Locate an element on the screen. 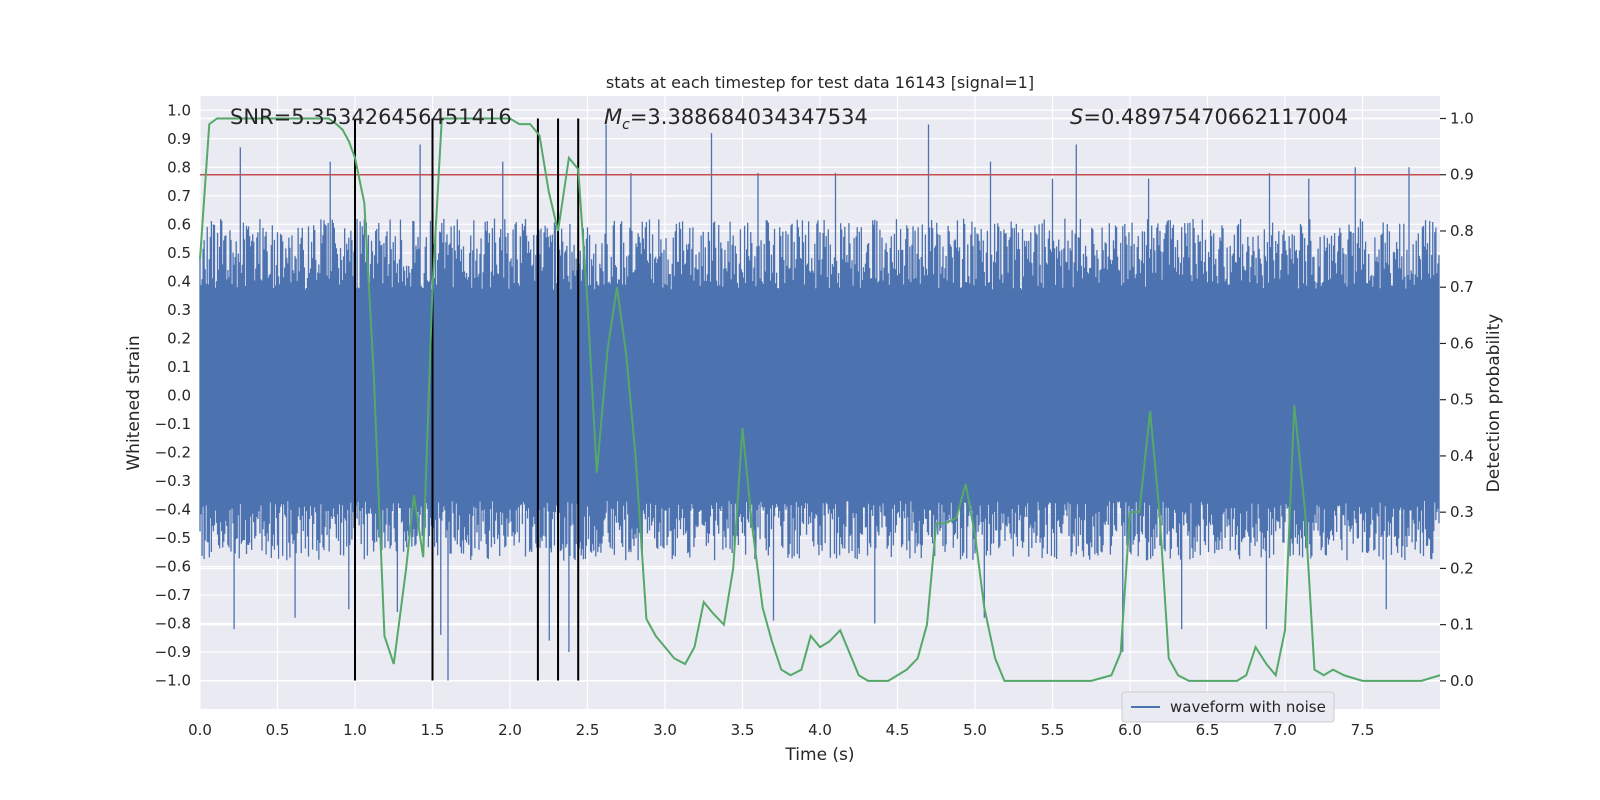 This screenshot has height=800, width=1600. left-tick-label: −0.1 is located at coordinates (173, 424).